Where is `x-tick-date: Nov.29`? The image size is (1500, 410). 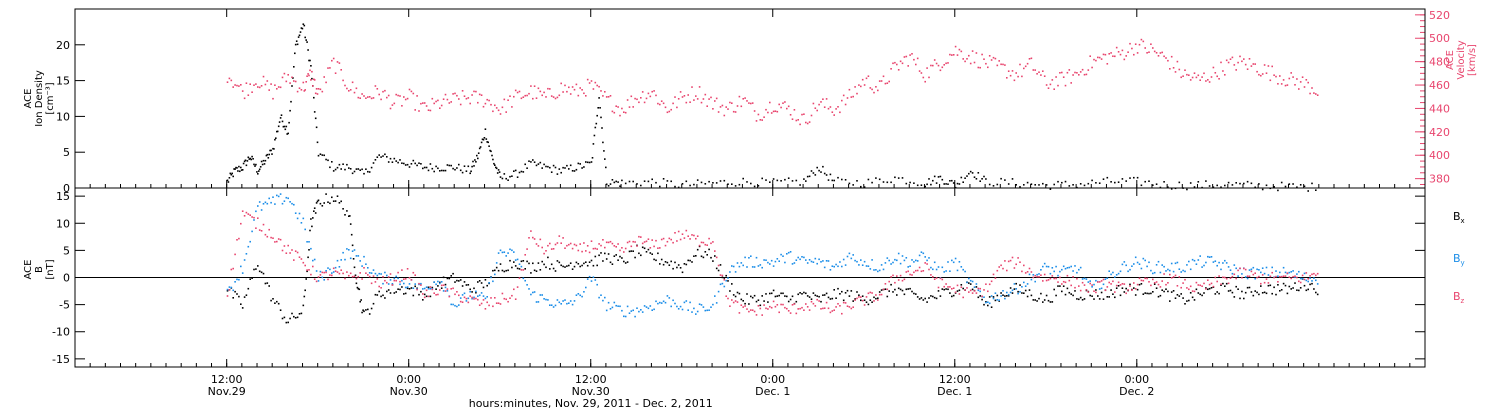 x-tick-date: Nov.29 is located at coordinates (227, 391).